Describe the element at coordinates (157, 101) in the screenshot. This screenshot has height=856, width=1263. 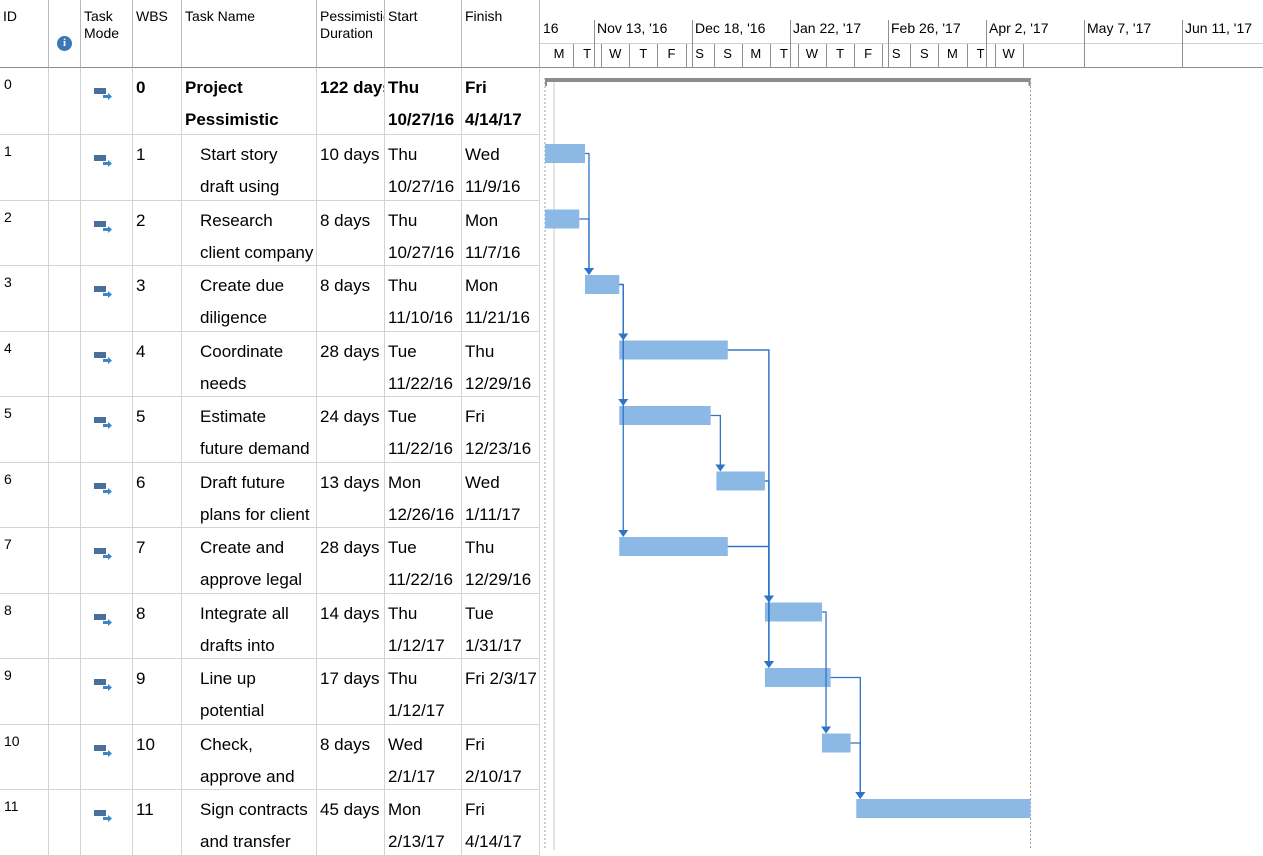
I see `task-wbs-cell: 0` at that location.